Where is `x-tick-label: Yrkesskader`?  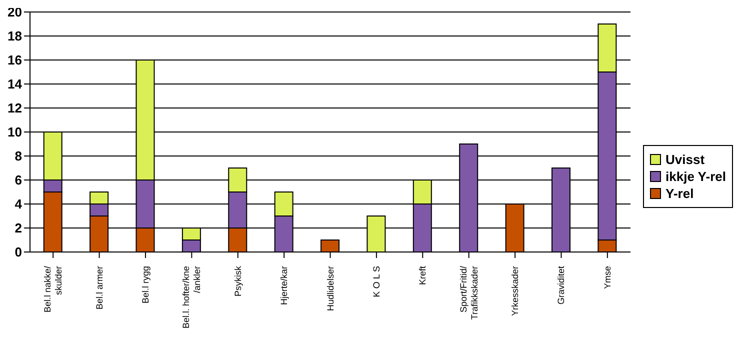
x-tick-label: Yrkesskader is located at coordinates (515, 291).